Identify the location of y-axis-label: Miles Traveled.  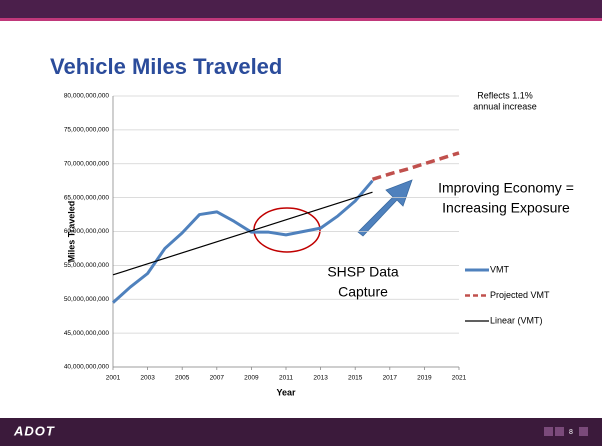
(71, 232).